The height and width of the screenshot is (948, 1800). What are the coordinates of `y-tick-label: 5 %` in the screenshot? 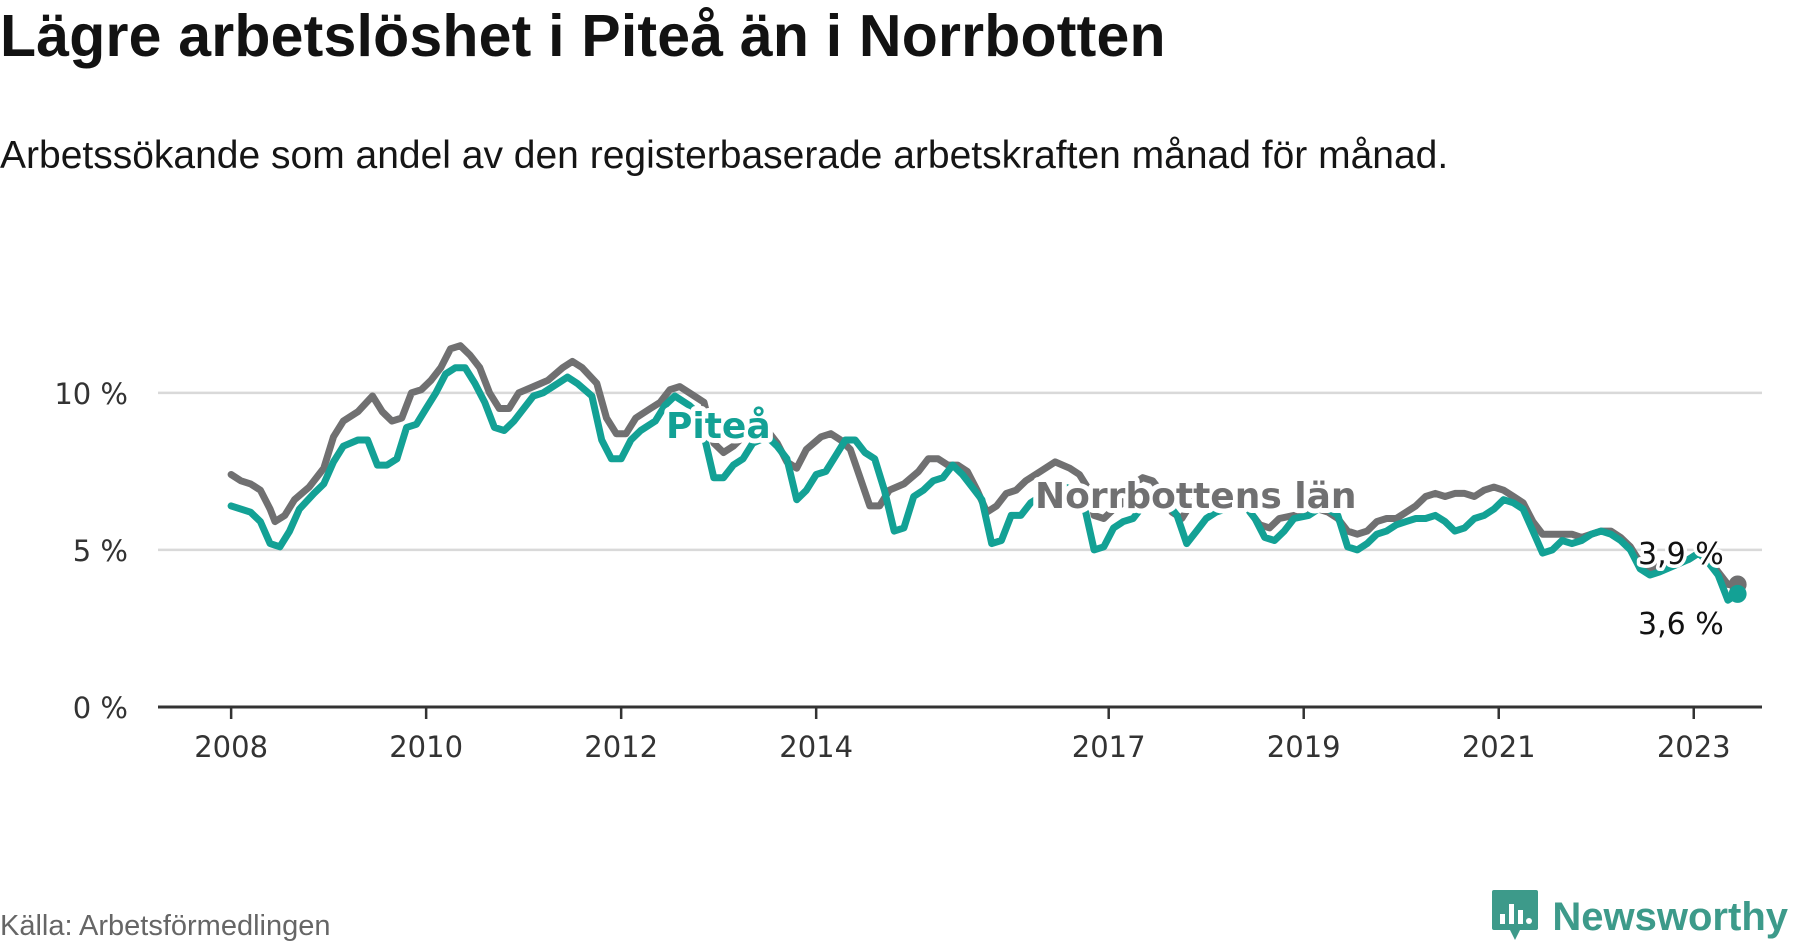 It's located at (100, 551).